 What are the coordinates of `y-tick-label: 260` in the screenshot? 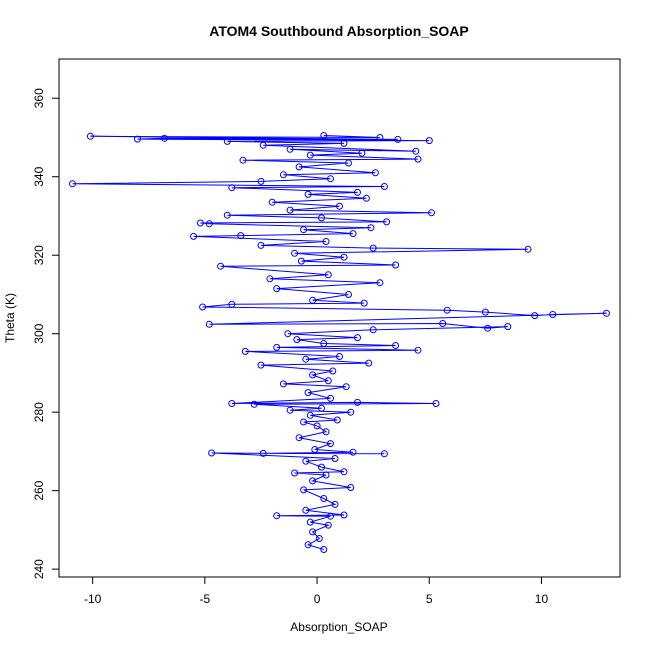 It's located at (39, 490).